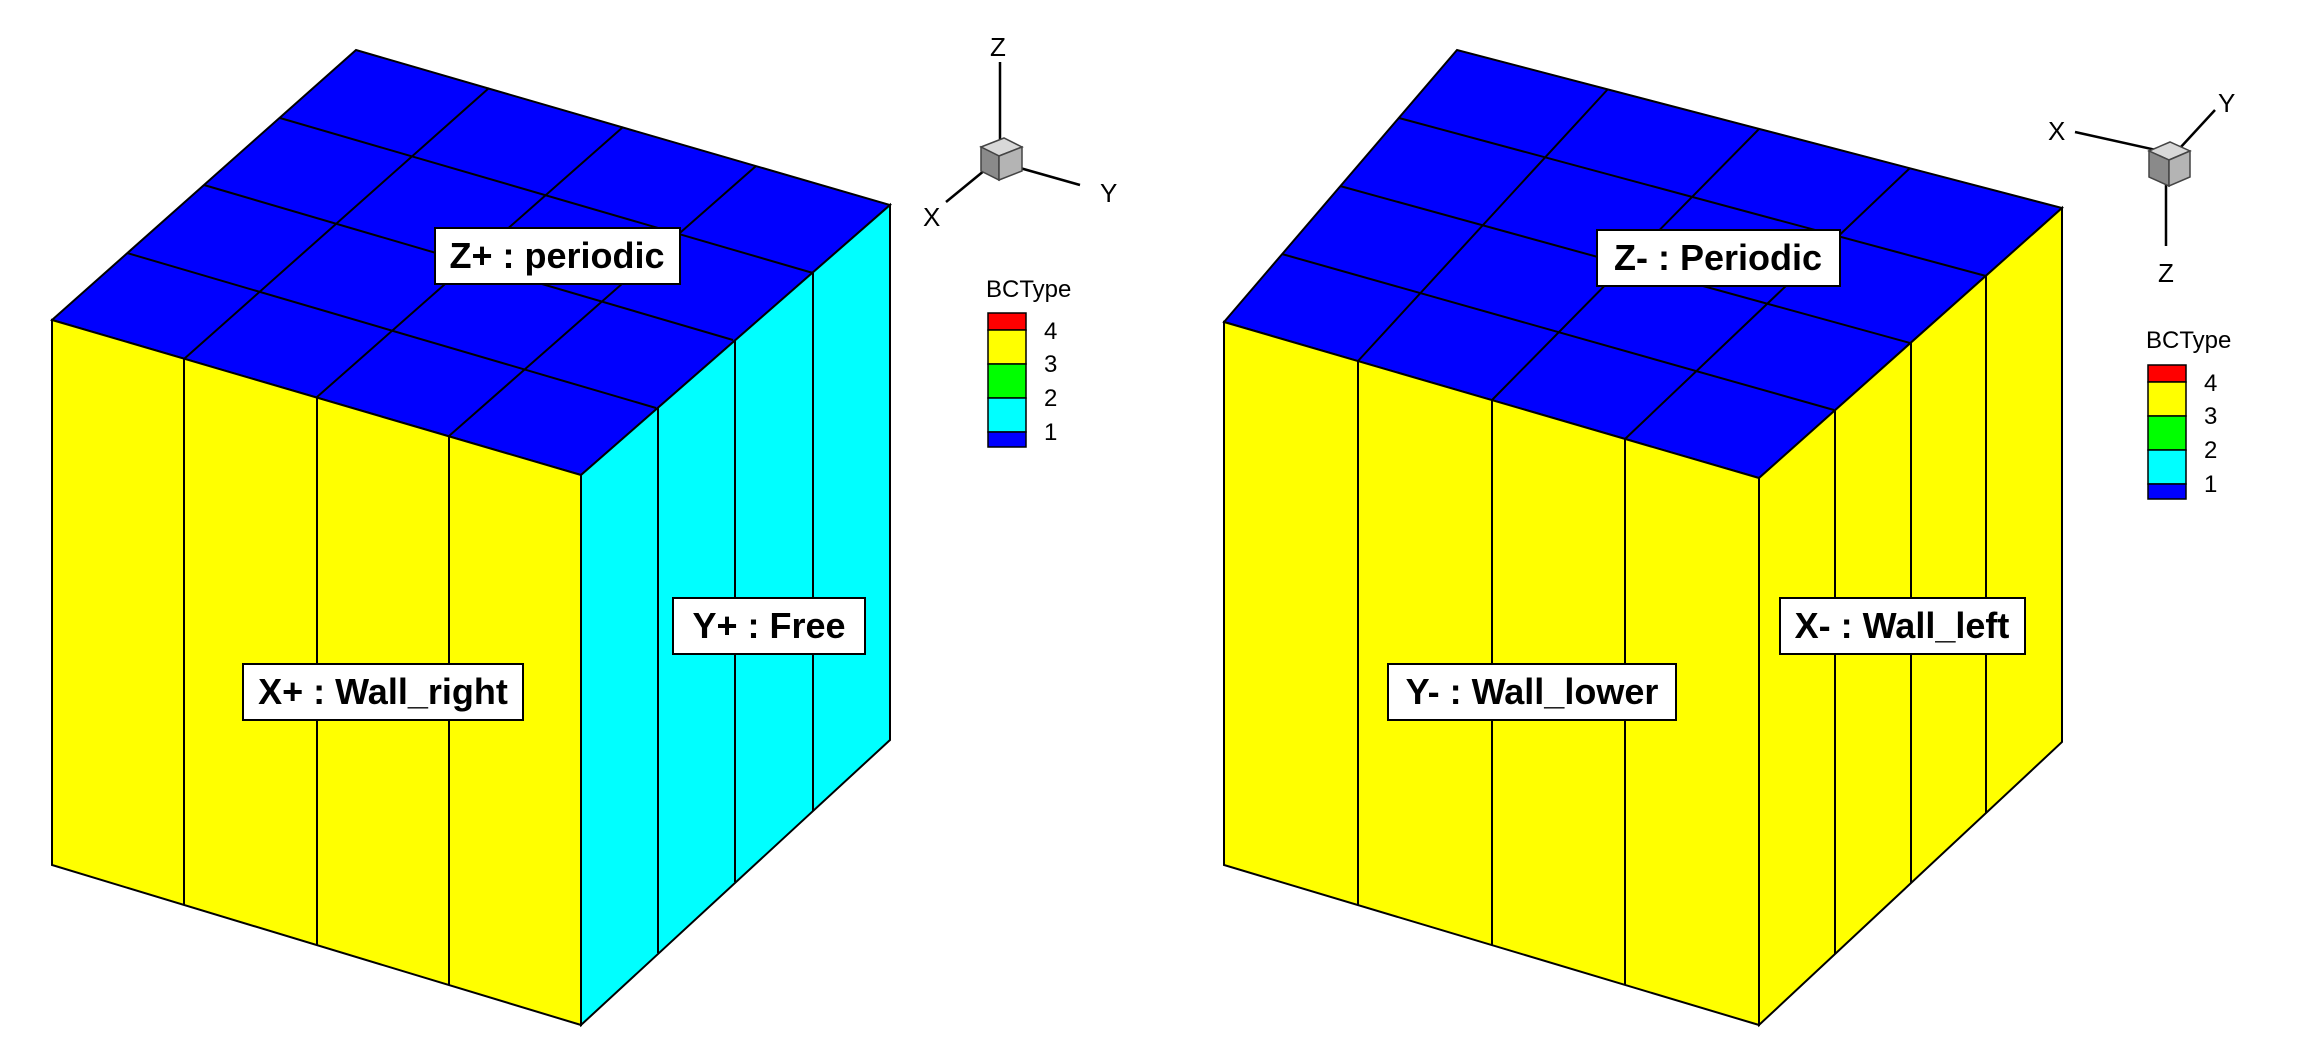 This screenshot has width=2324, height=1060. I want to click on face-label-front-text: Y- : Wall_lower, so click(1532, 691).